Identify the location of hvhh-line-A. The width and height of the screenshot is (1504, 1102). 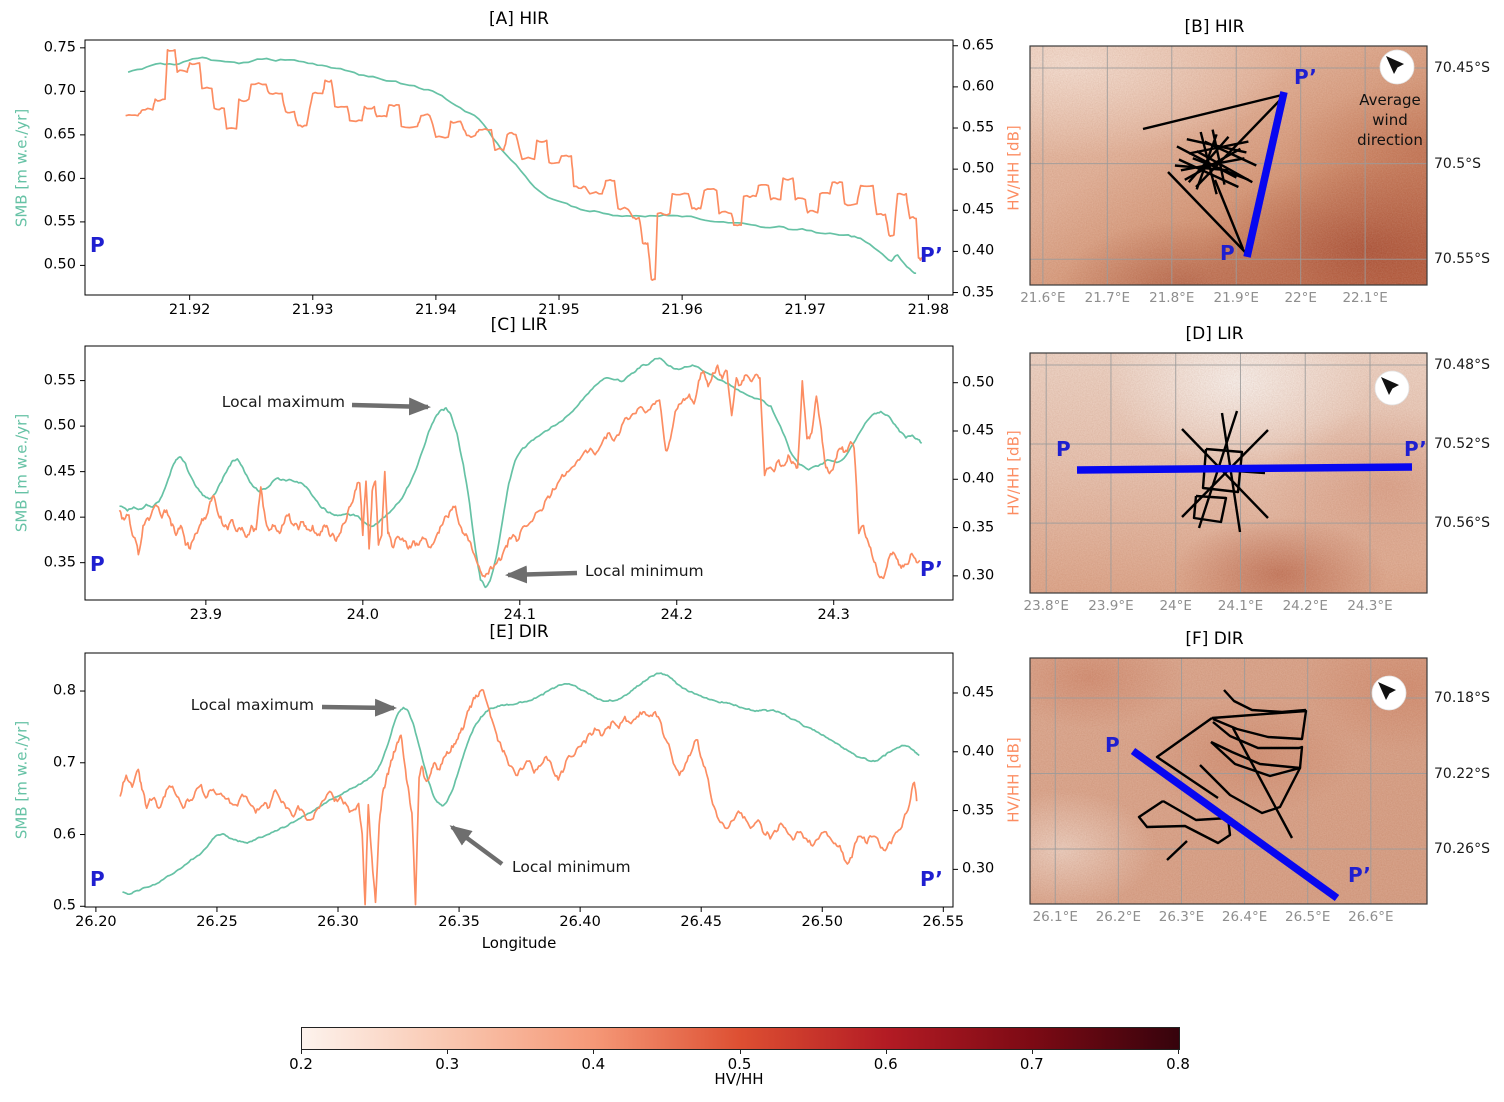
(524, 165).